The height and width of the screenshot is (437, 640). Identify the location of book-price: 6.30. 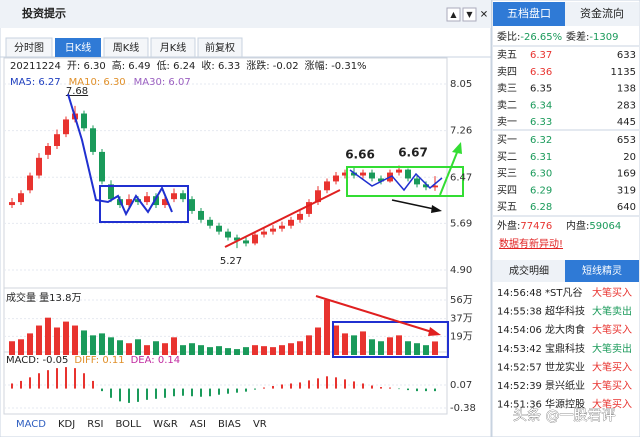
(541, 174).